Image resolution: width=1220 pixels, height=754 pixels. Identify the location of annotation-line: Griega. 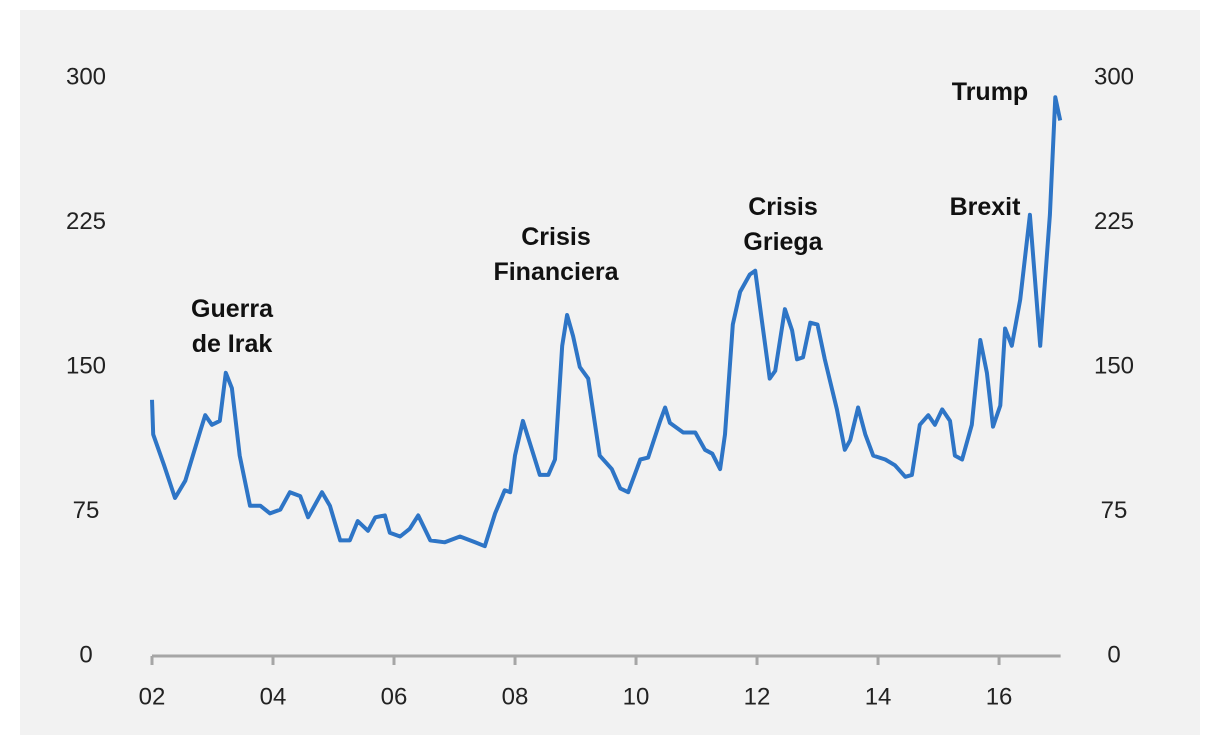
(783, 242).